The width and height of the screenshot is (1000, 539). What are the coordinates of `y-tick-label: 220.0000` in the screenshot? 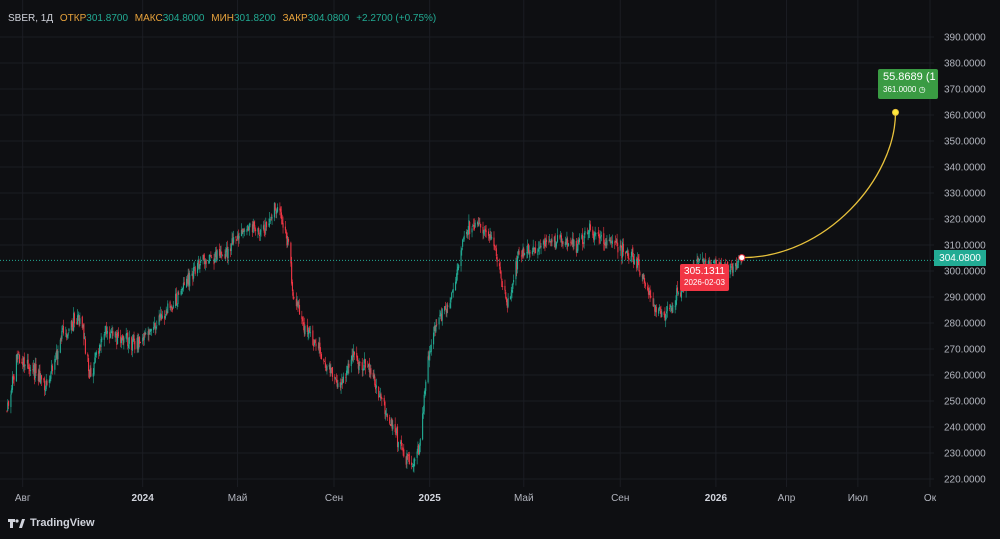 It's located at (965, 480).